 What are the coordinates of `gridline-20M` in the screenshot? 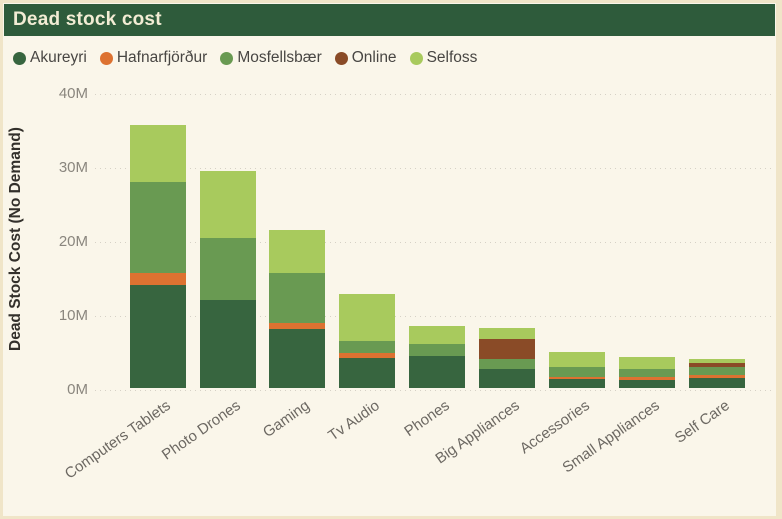 It's located at (433, 242).